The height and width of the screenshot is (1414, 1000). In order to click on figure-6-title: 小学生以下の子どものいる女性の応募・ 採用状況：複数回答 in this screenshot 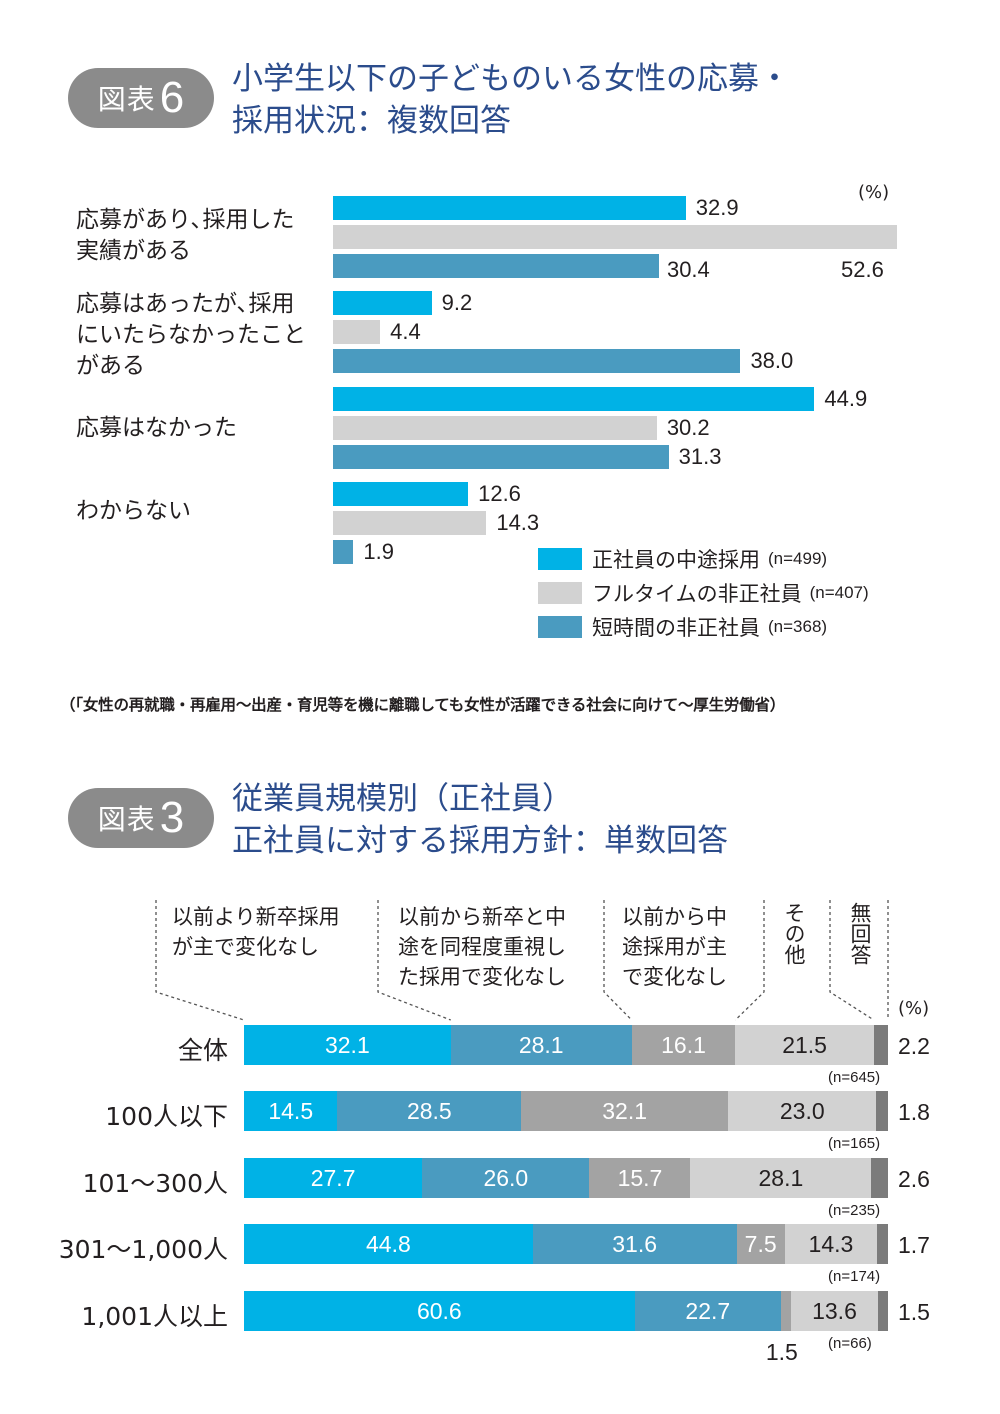, I will do `click(511, 100)`.